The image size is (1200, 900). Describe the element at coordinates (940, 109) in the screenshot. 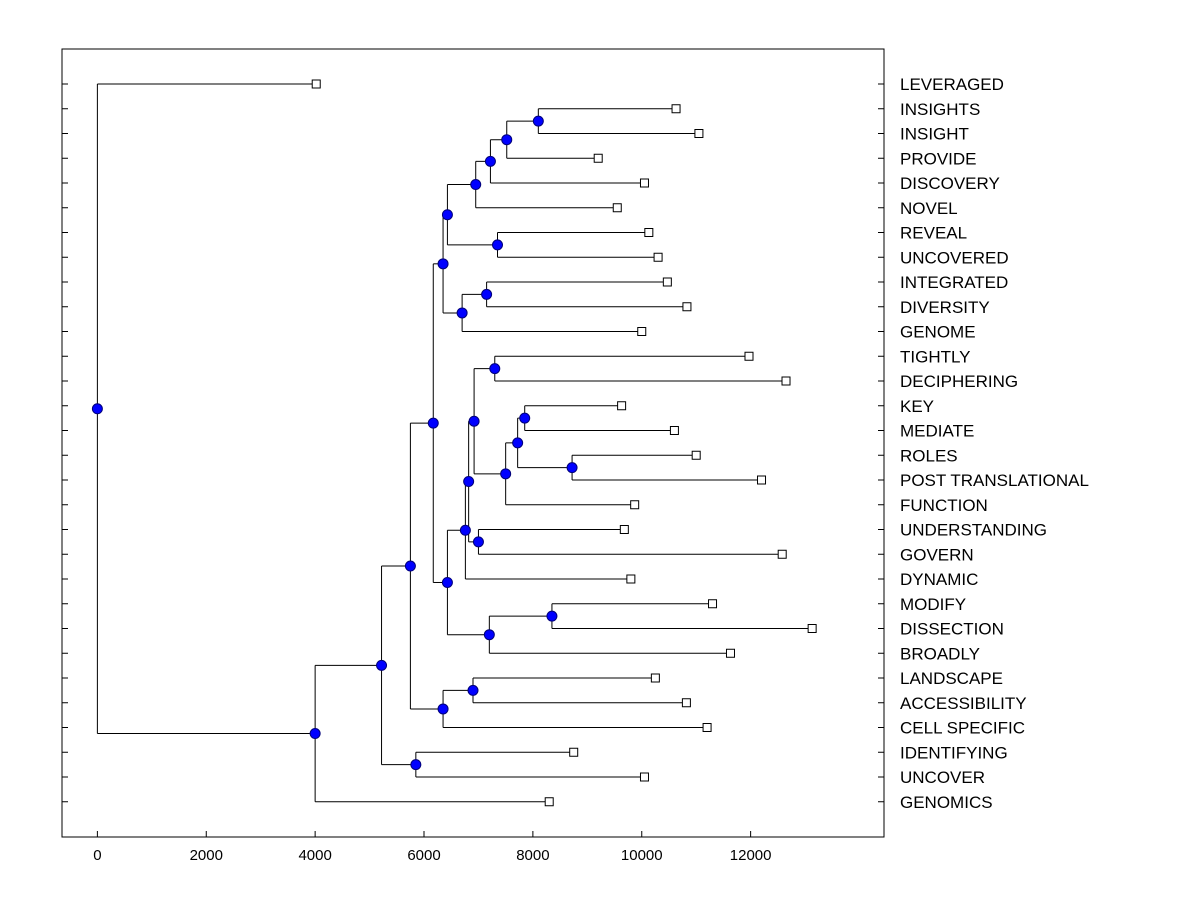

I see `leaf-label: INSIGHTS` at that location.